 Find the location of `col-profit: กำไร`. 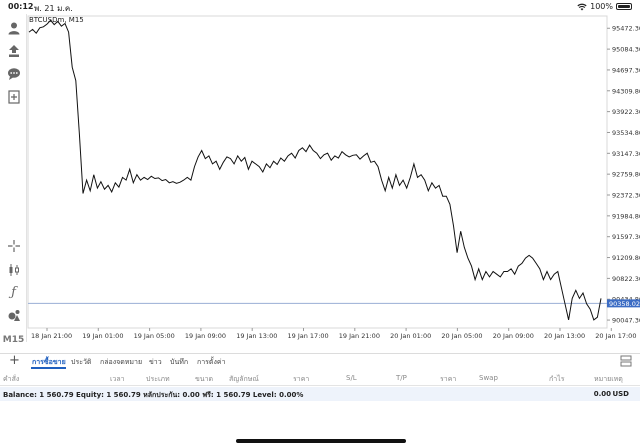

col-profit: กำไร is located at coordinates (557, 379).